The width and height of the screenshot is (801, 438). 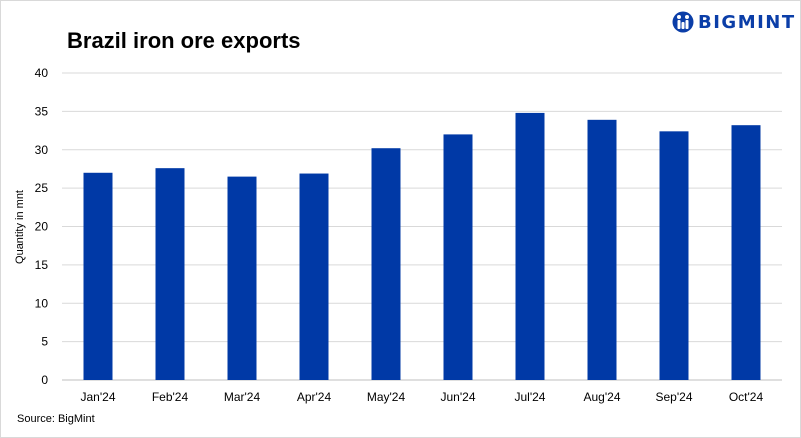 I want to click on brand-name: BIGMINT, so click(x=747, y=22).